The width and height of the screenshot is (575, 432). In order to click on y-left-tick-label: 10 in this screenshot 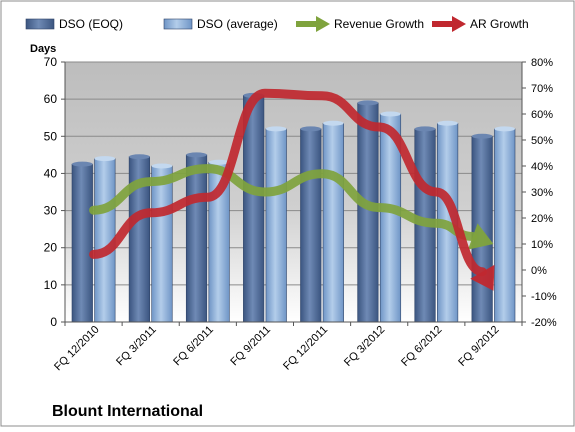, I will do `click(51, 285)`.